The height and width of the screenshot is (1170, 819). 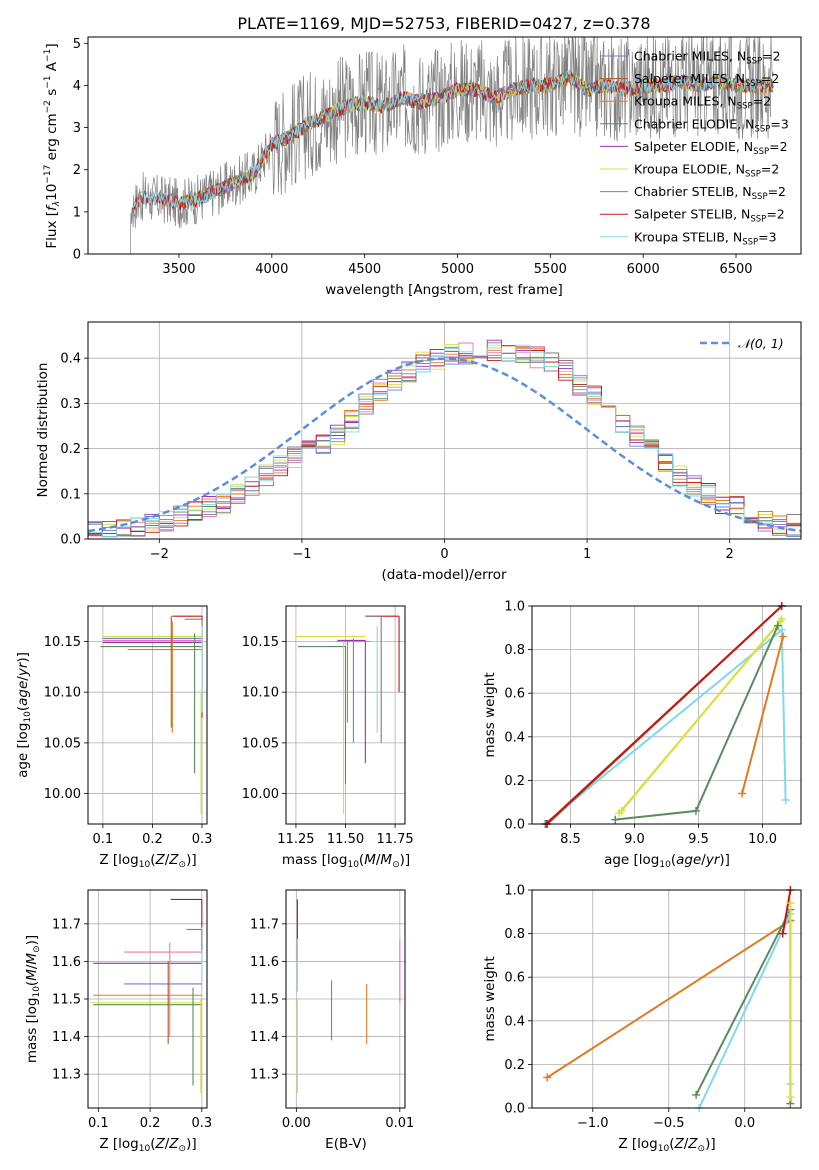 What do you see at coordinates (345, 839) in the screenshot?
I see `x-tick-label: 11.50` at bounding box center [345, 839].